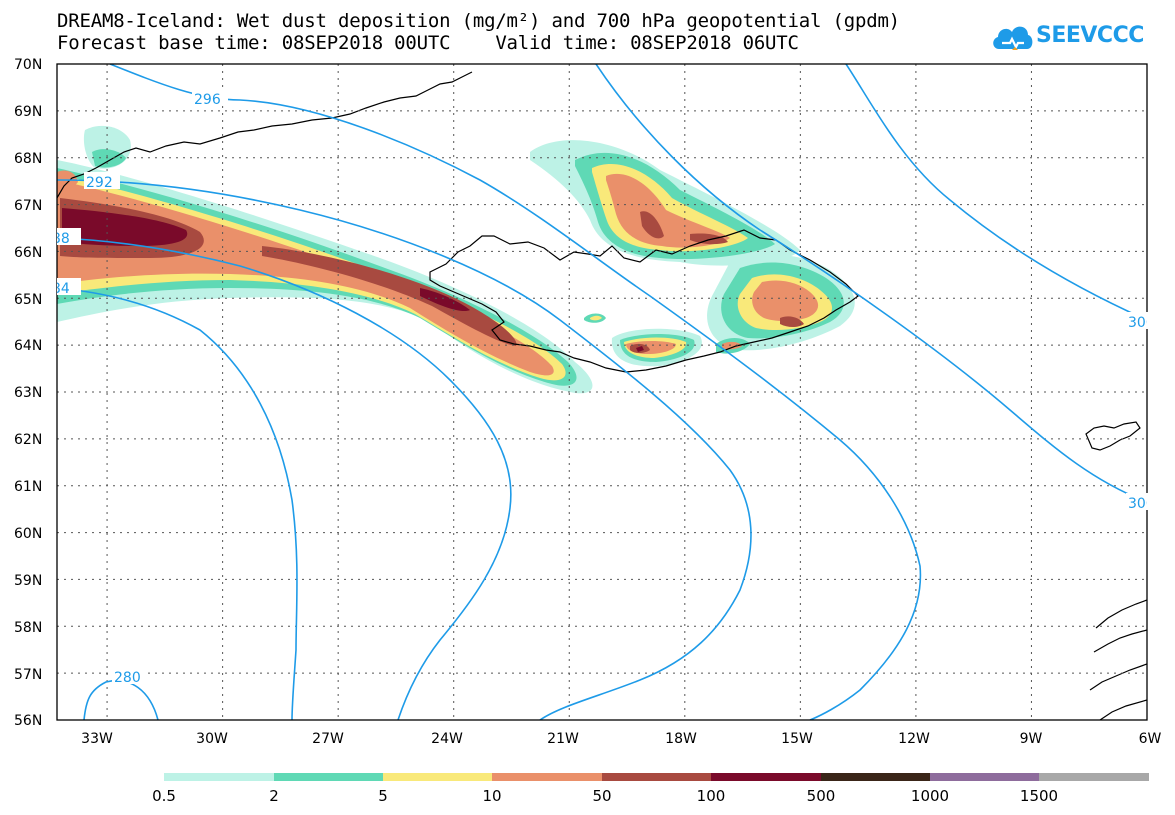  I want to click on lat-label: 56N, so click(28, 721).